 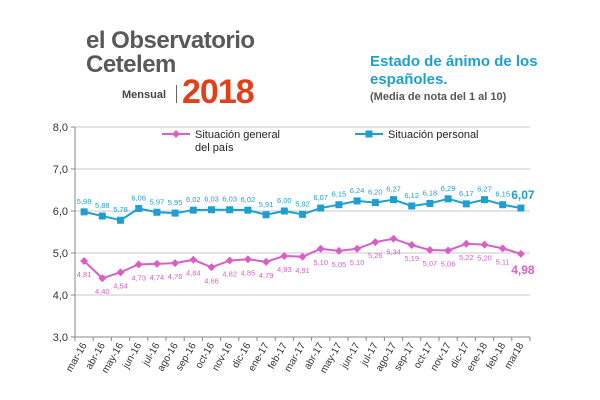 What do you see at coordinates (120, 209) in the screenshot?
I see `data-label: 5,78` at bounding box center [120, 209].